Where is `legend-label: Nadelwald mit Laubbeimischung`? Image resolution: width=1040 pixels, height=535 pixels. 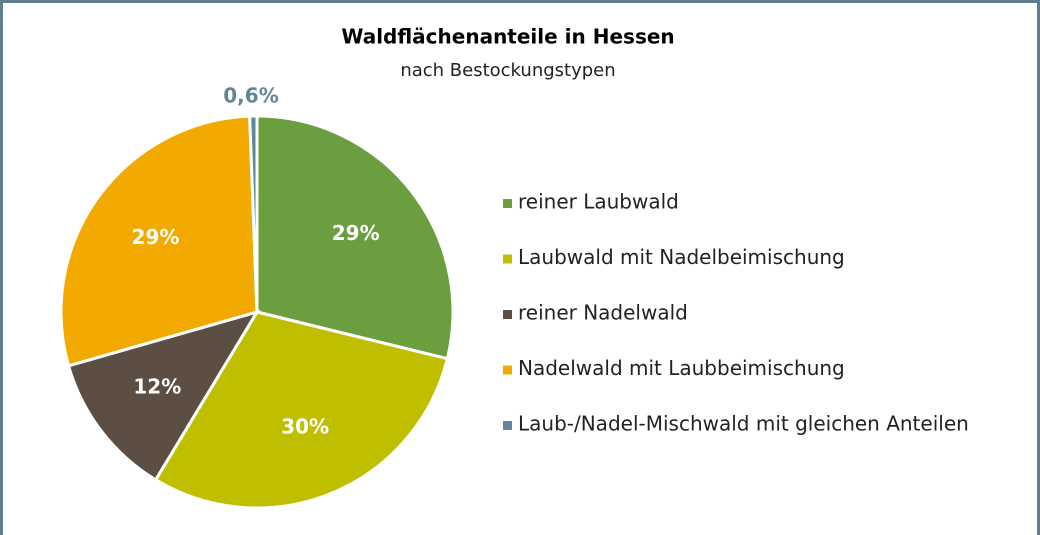 legend-label: Nadelwald mit Laubbeimischung is located at coordinates (681, 368).